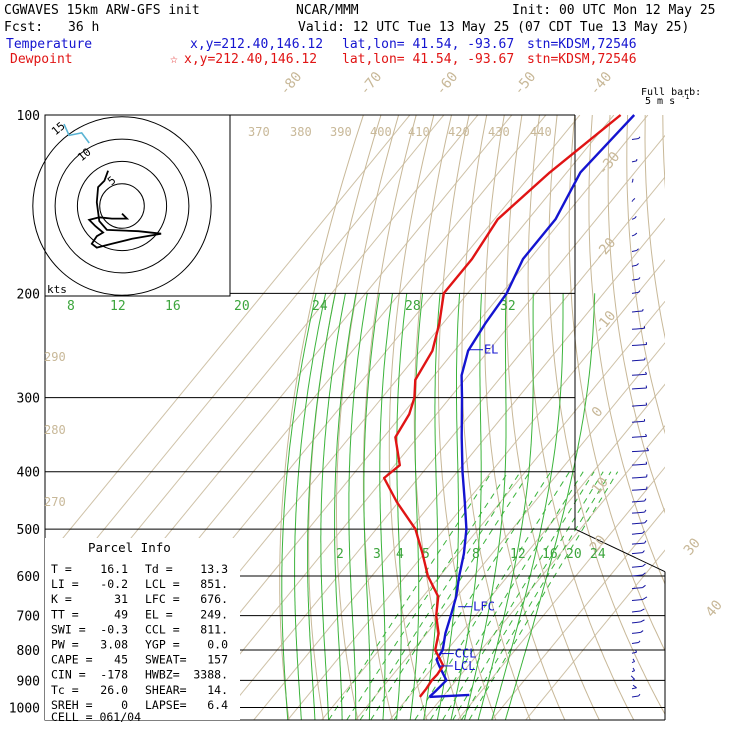 Image resolution: width=740 pixels, height=740 pixels. I want to click on mixing-ratio-label: 20, so click(574, 554).